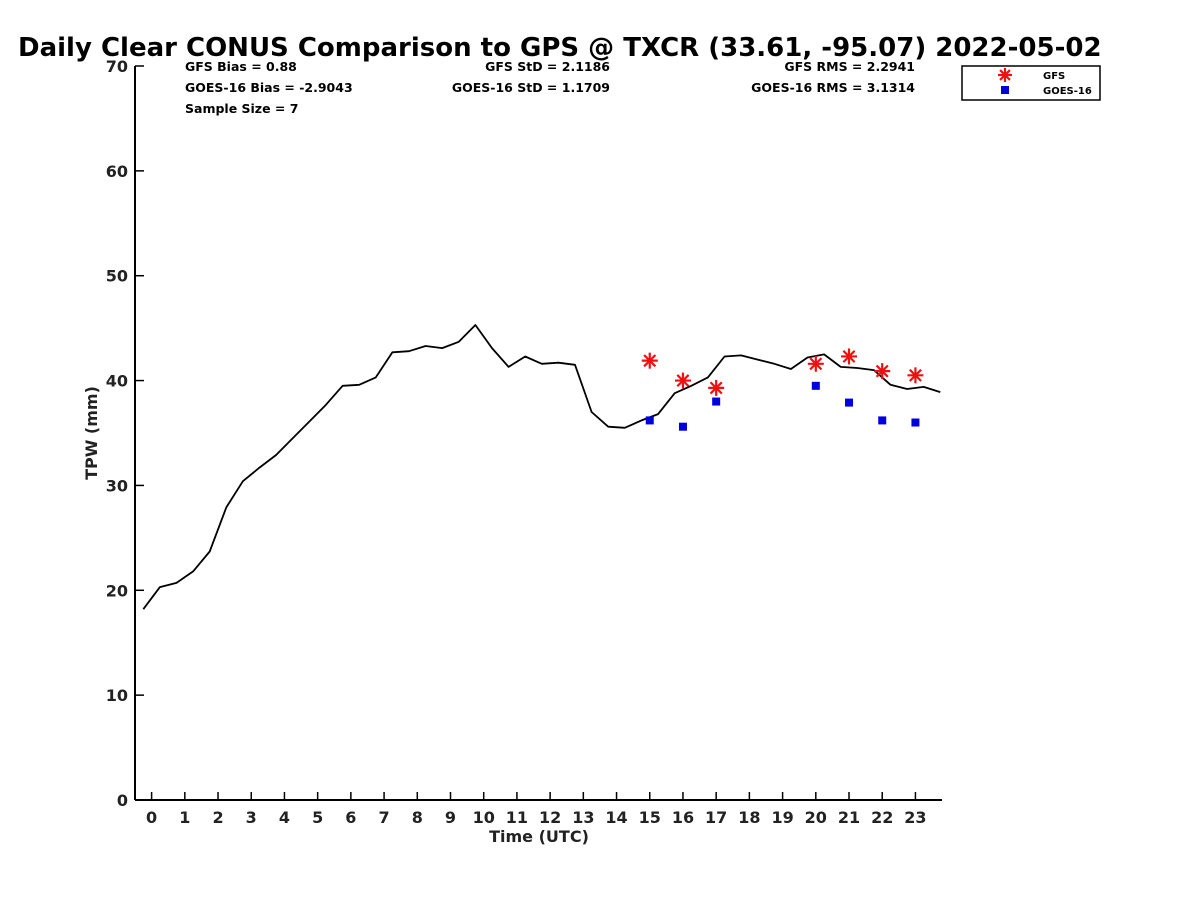  I want to click on x-tick-label: 13, so click(583, 817).